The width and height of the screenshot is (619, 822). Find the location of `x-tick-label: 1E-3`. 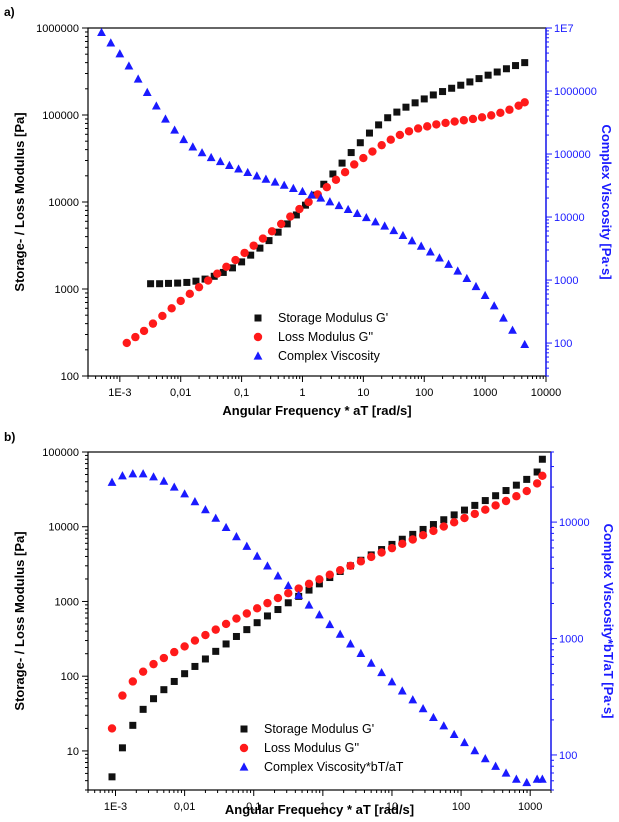

x-tick-label: 1E-3 is located at coordinates (119, 393).